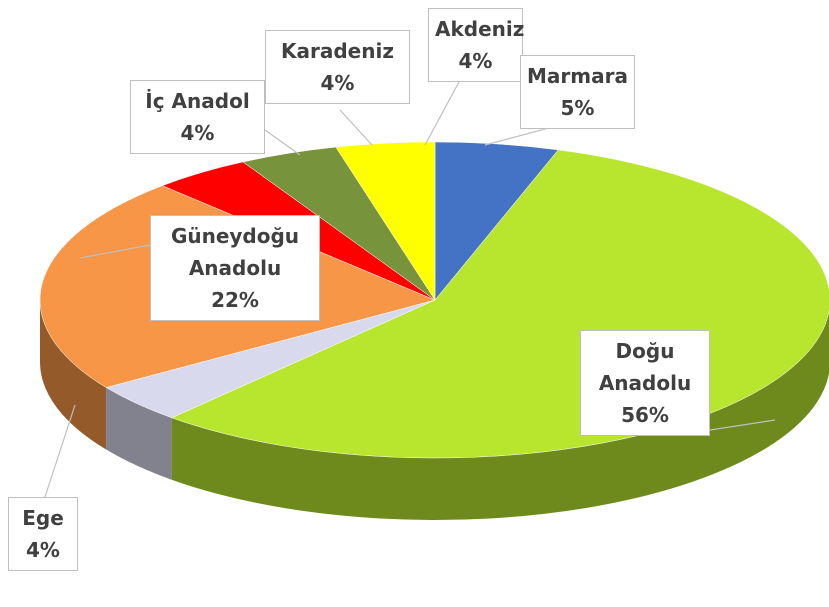  I want to click on data-label: Akdeniz 4%, so click(476, 45).